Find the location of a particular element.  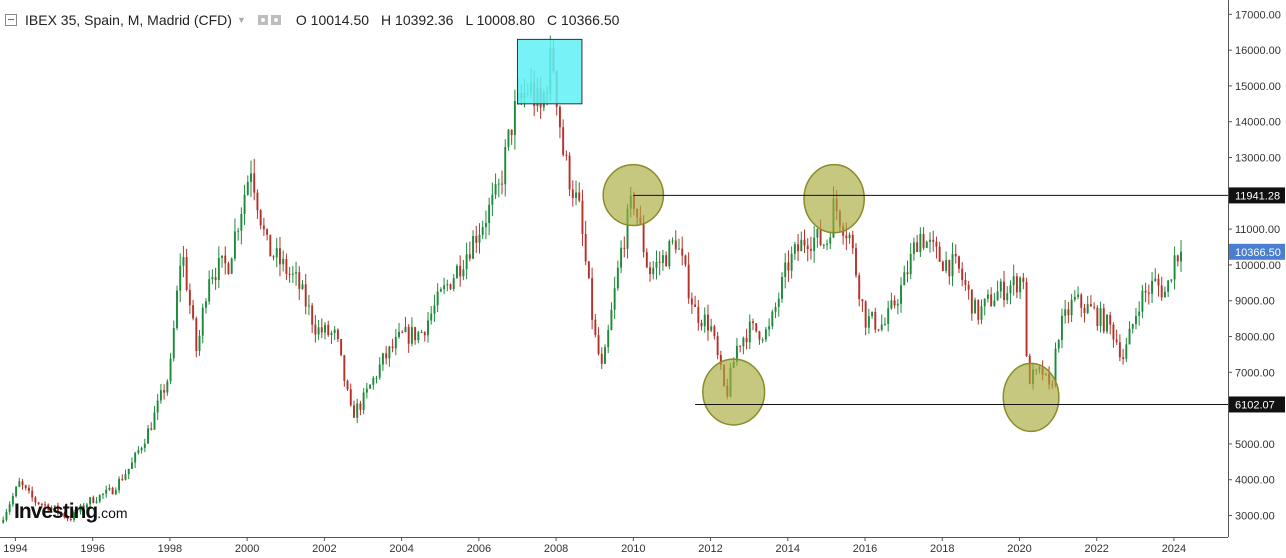

y-tick-label: 17000.00 is located at coordinates (1258, 15).